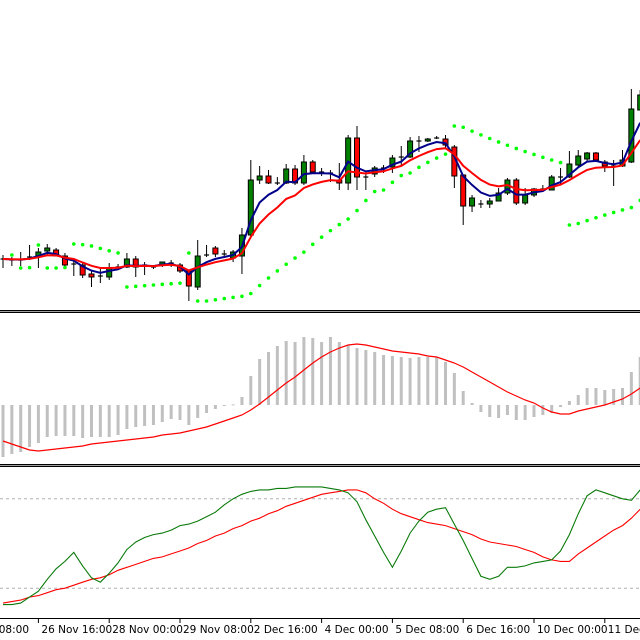  What do you see at coordinates (218, 630) in the screenshot?
I see `time-axis-label: 29 Nov 08:00` at bounding box center [218, 630].